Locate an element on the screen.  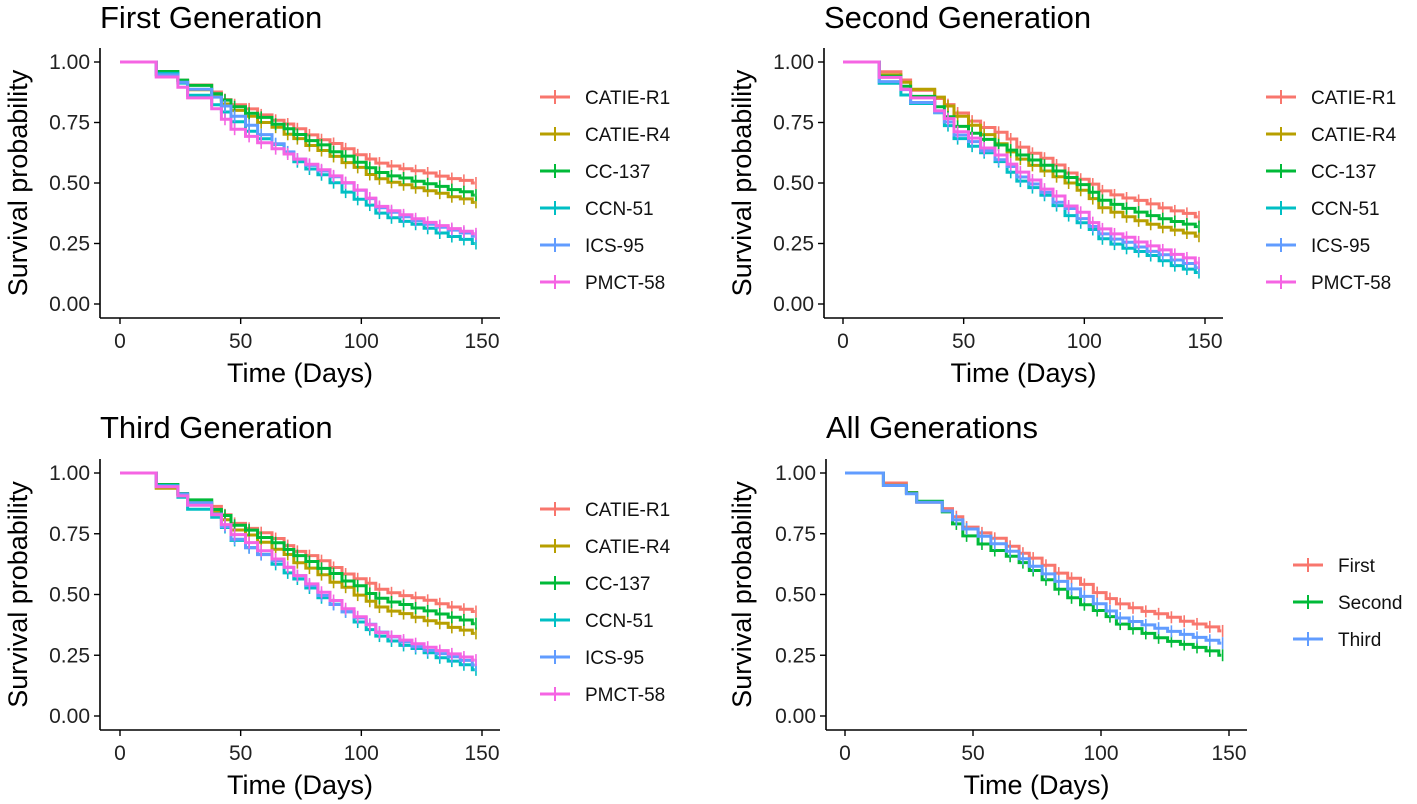
chart-title: Second Generation is located at coordinates (957, 17).